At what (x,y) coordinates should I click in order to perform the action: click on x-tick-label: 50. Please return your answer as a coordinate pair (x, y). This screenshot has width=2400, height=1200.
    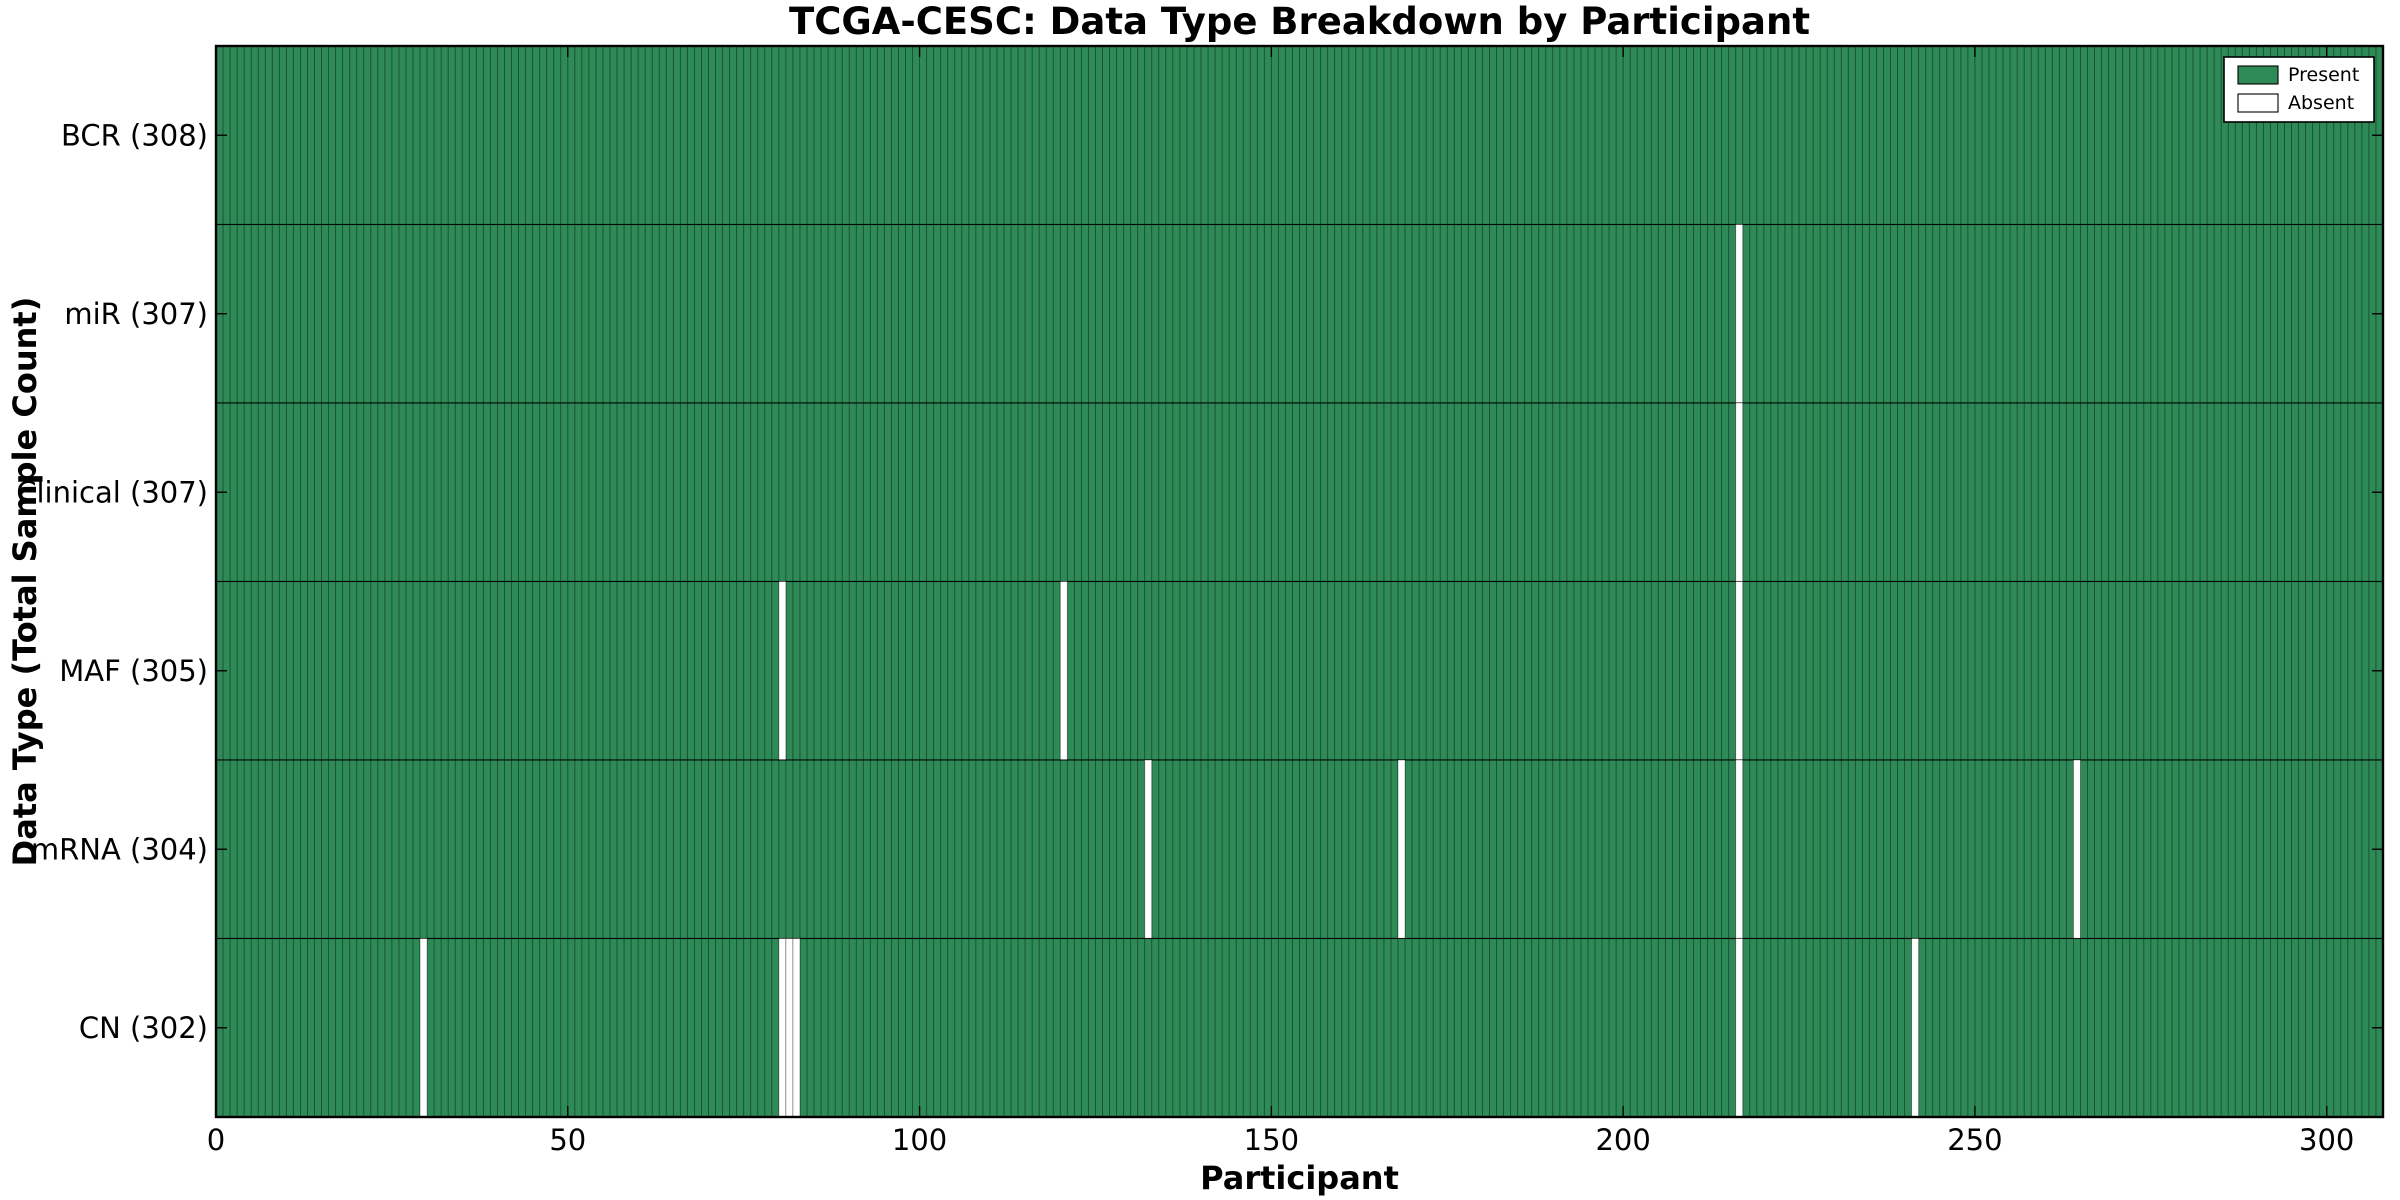
    Looking at the image, I should click on (567, 1140).